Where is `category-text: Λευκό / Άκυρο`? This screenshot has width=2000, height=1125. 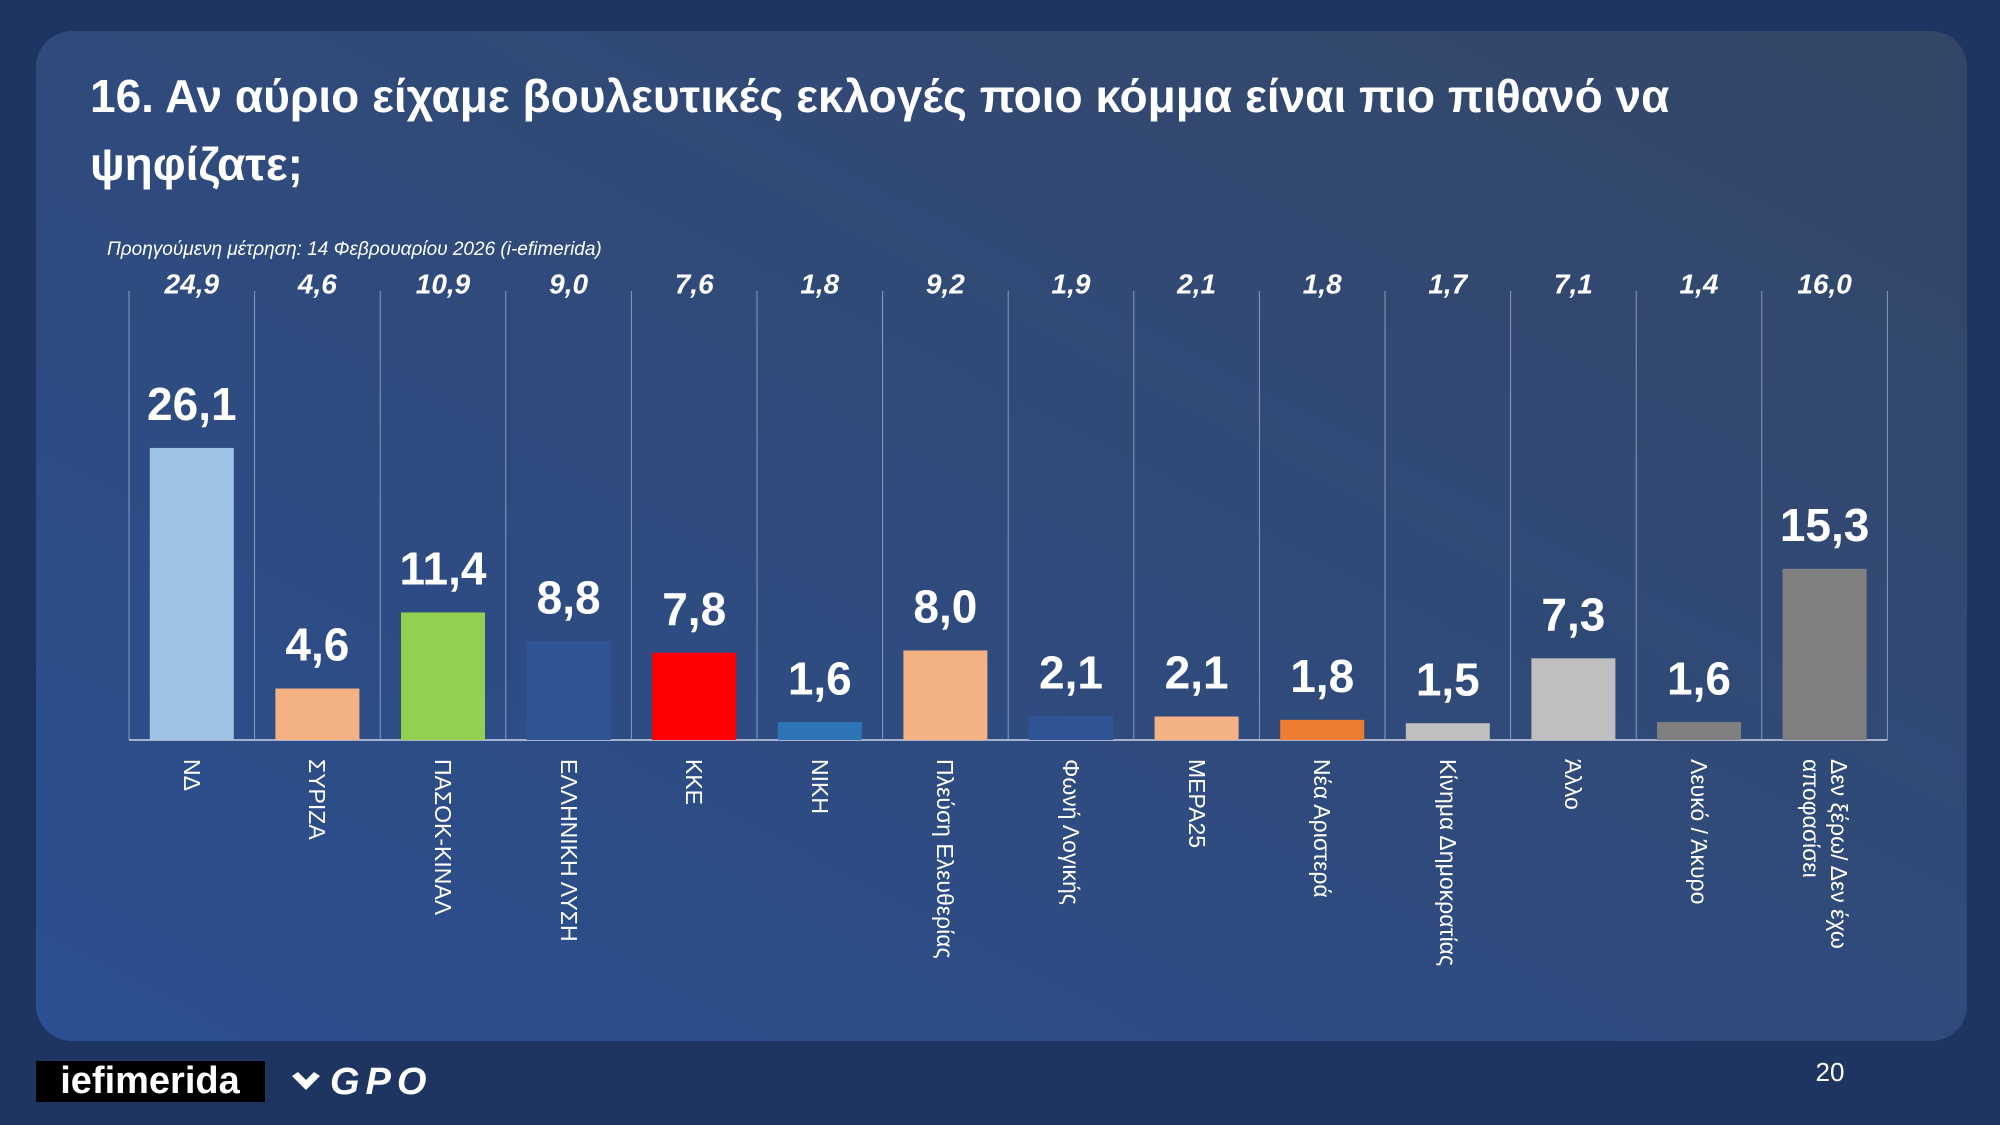
category-text: Λευκό / Άκυρο is located at coordinates (1699, 832).